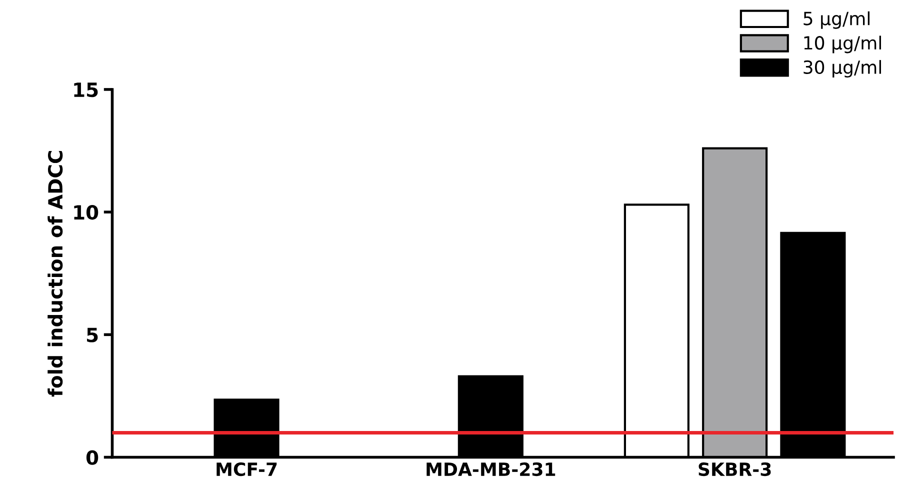 The width and height of the screenshot is (898, 497). What do you see at coordinates (86, 212) in the screenshot?
I see `y-tick-label: 10` at bounding box center [86, 212].